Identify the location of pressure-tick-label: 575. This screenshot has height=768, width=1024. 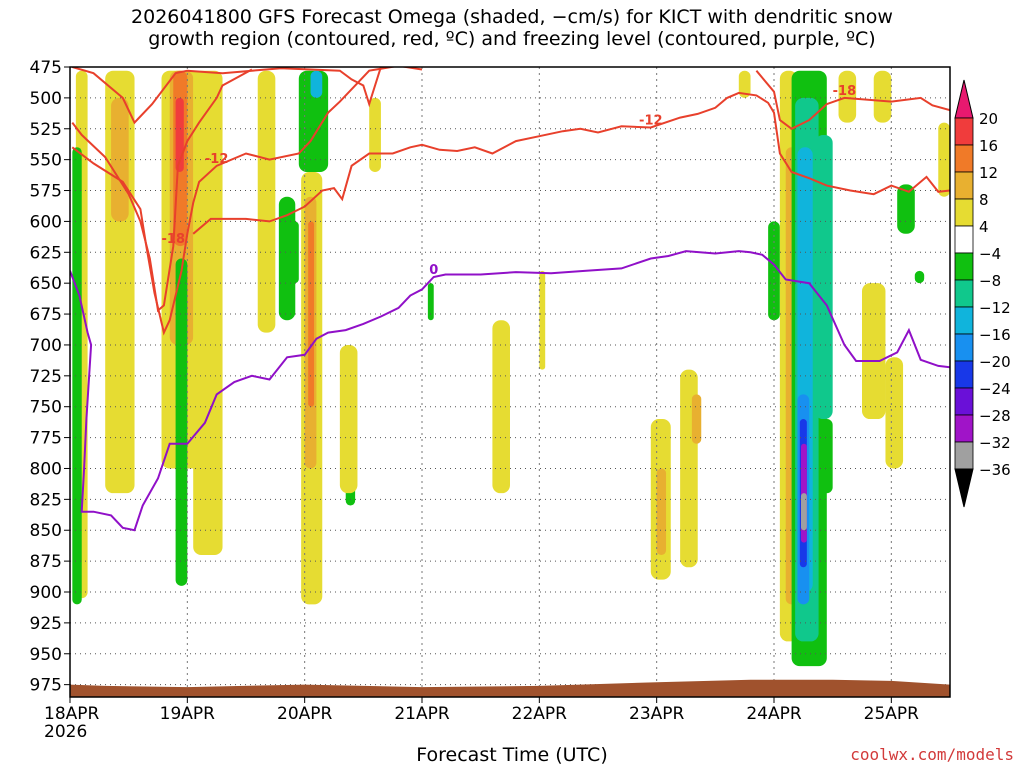
(46, 192).